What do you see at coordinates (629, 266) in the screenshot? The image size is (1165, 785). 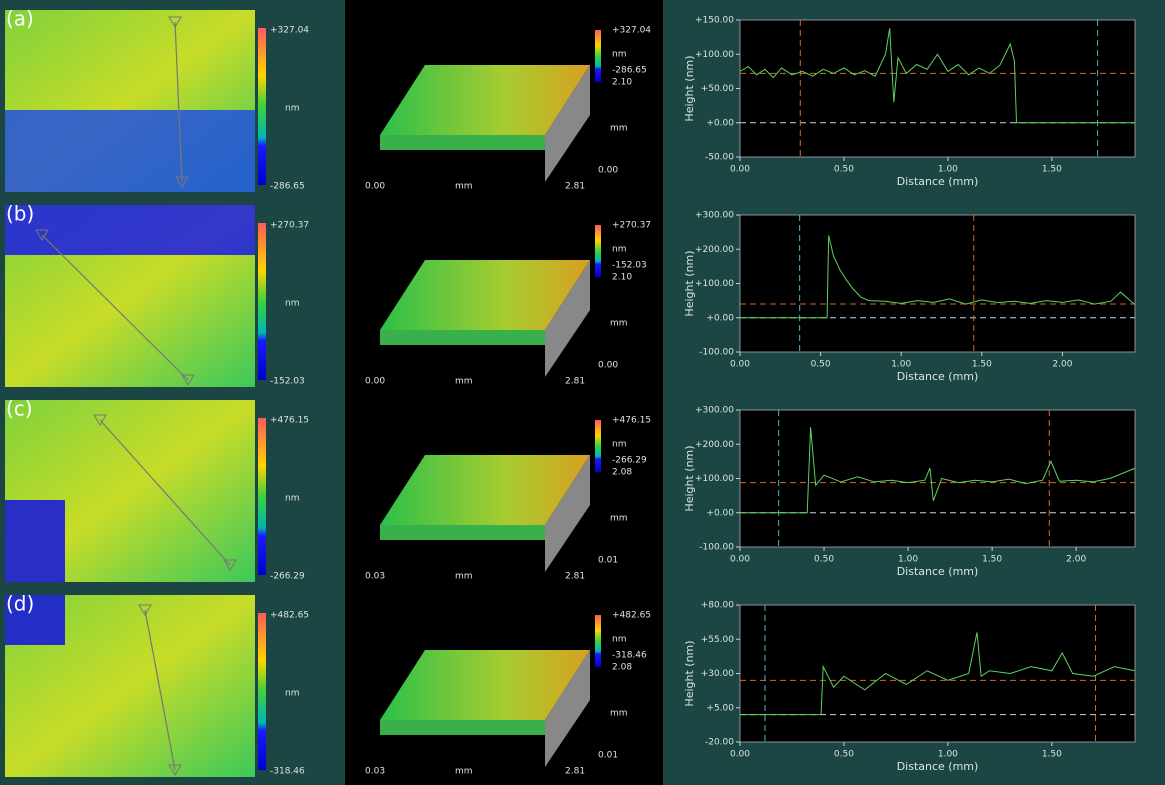 I see `view-min: -152.03` at bounding box center [629, 266].